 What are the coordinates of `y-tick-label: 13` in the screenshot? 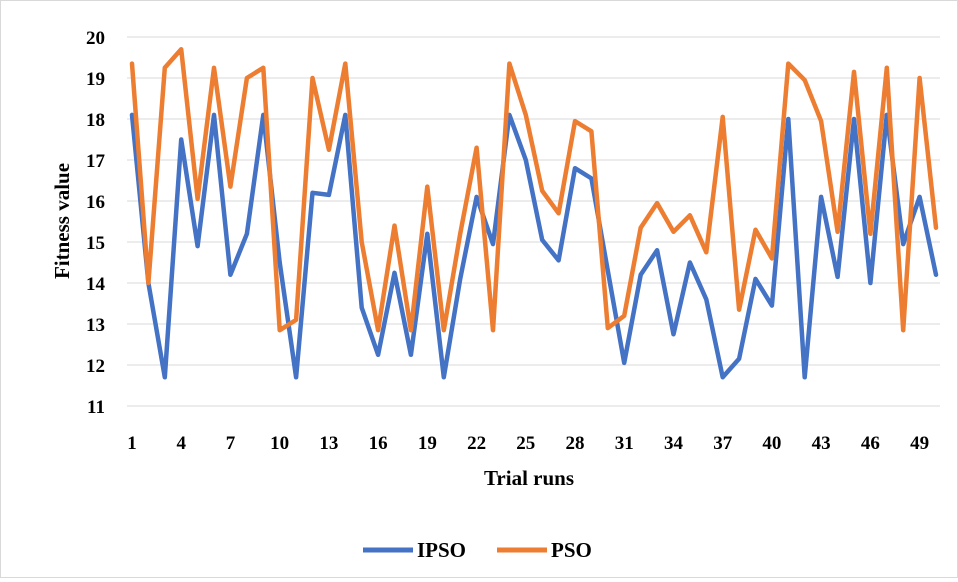 It's located at (95, 325).